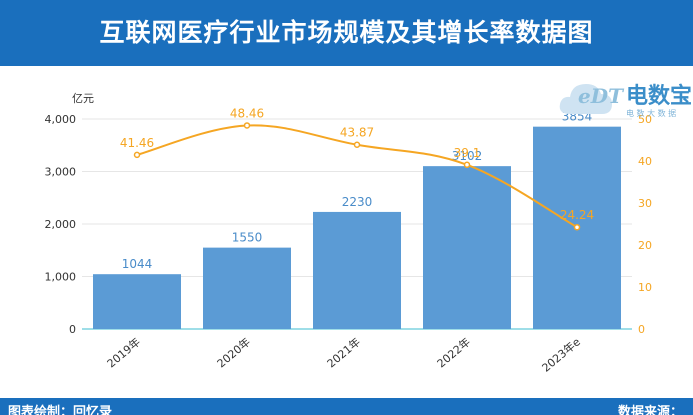 The height and width of the screenshot is (415, 693). I want to click on logo-name: 电数宝, so click(659, 96).